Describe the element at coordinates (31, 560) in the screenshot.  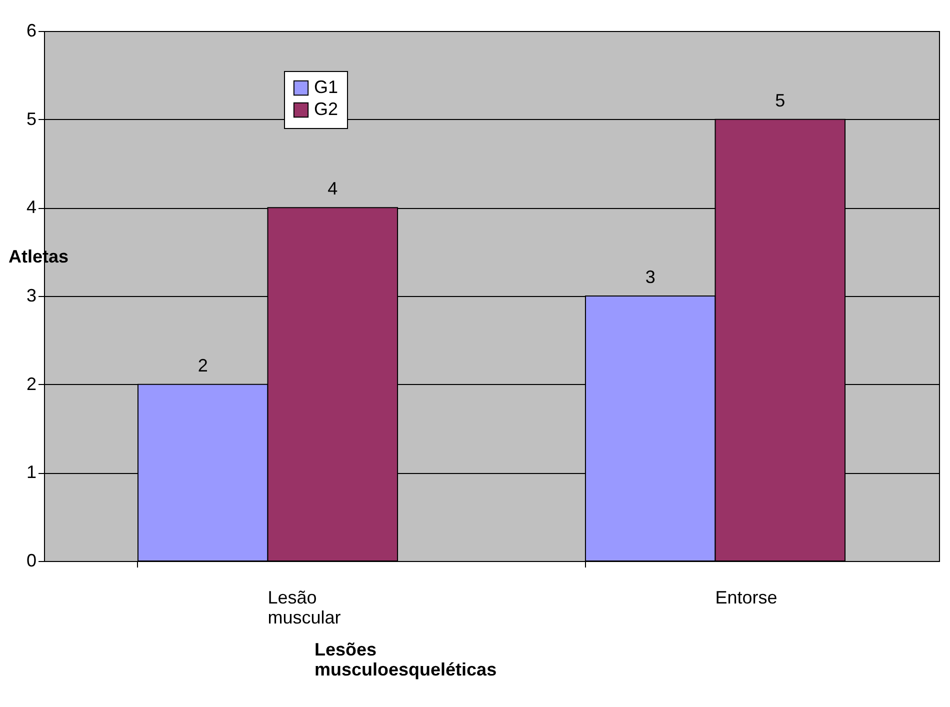
I see `y-tick-label: 0` at that location.